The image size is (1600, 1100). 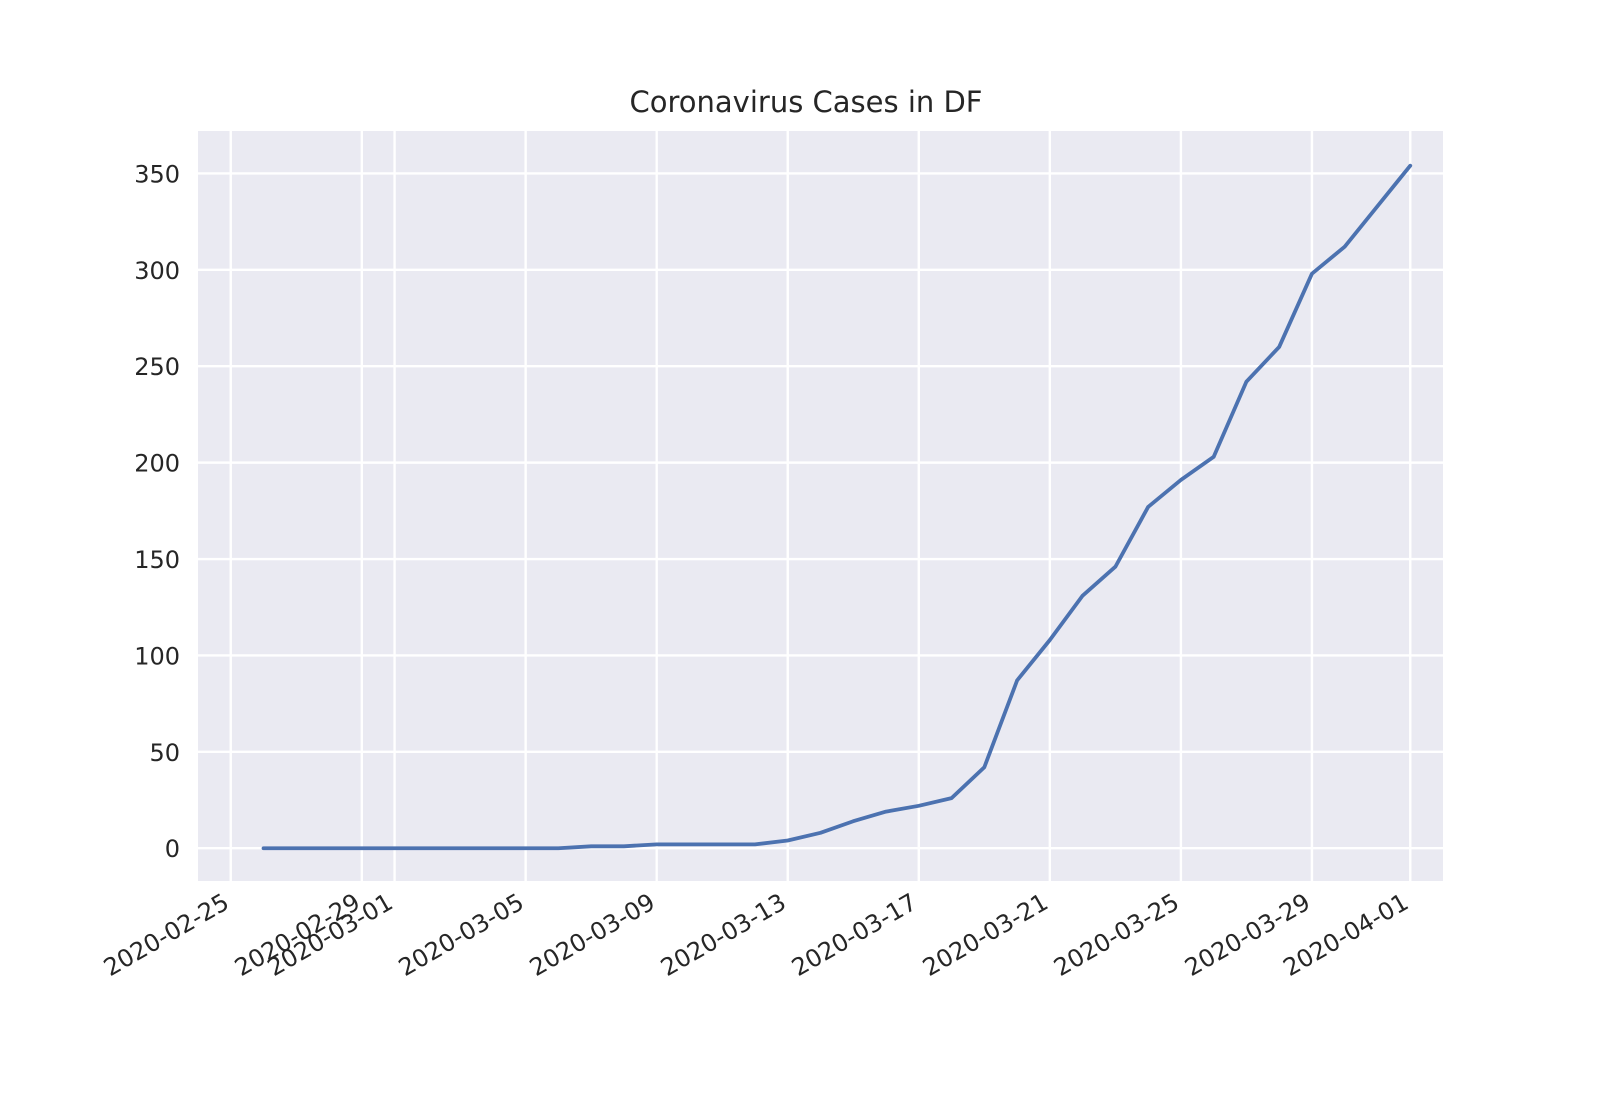 What do you see at coordinates (166, 935) in the screenshot?
I see `x-tick-label: 2020-02-25` at bounding box center [166, 935].